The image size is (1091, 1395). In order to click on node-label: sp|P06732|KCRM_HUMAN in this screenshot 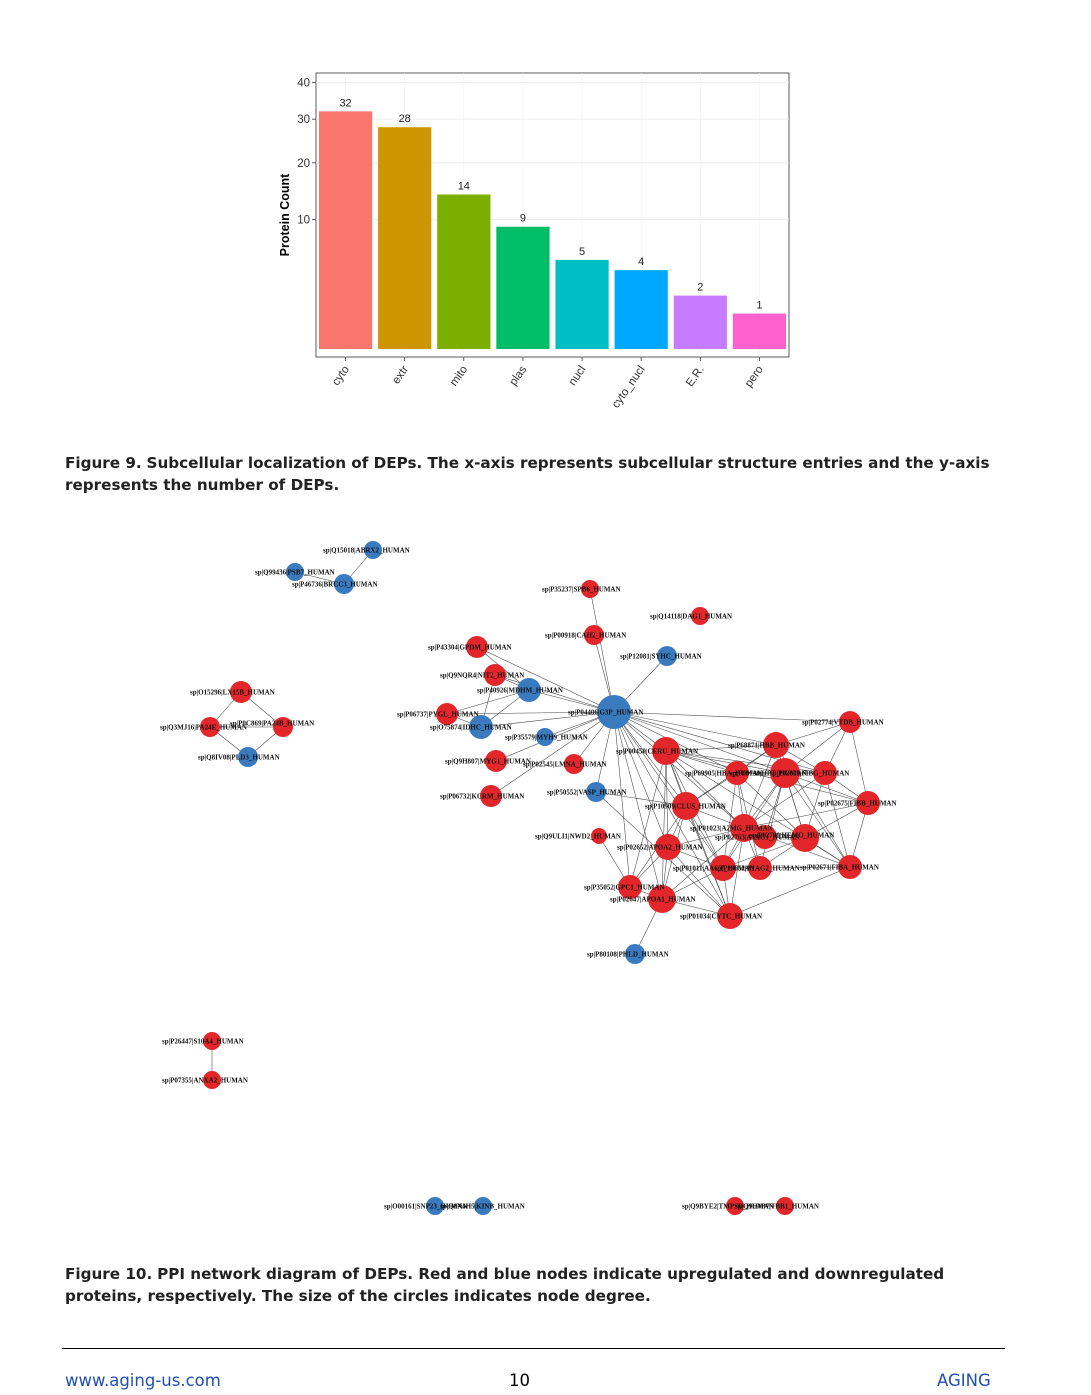, I will do `click(482, 797)`.